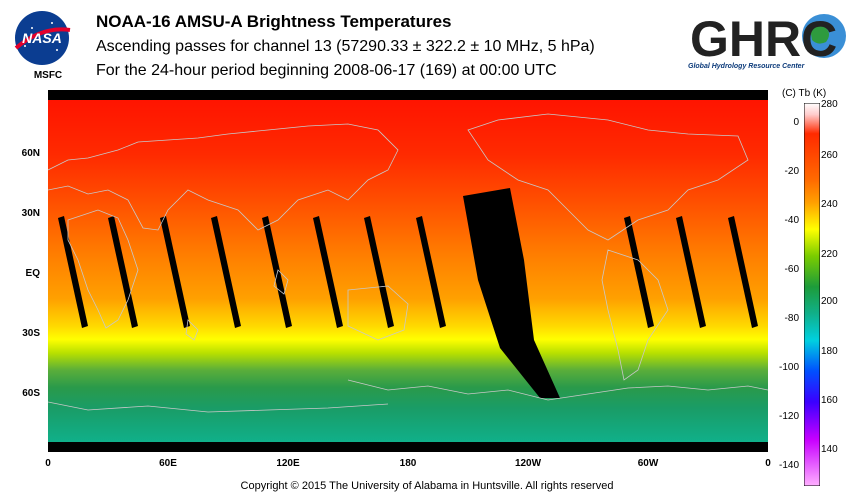 The height and width of the screenshot is (502, 854). Describe the element at coordinates (648, 463) in the screenshot. I see `lon-label-60w: 60W` at that location.